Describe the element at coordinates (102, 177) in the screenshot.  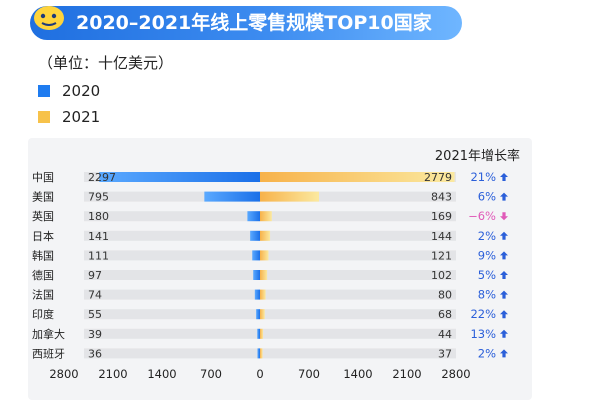
I see `value-label-2020: 2297` at that location.